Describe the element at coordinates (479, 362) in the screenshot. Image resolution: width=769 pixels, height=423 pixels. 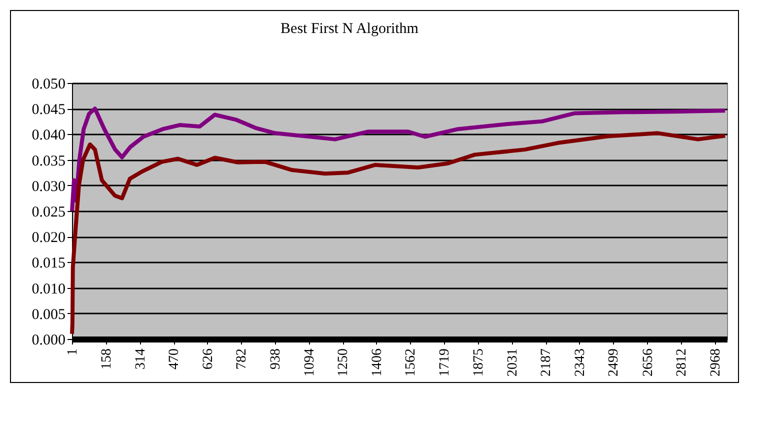
I see `x-tick-label: 1875` at that location.